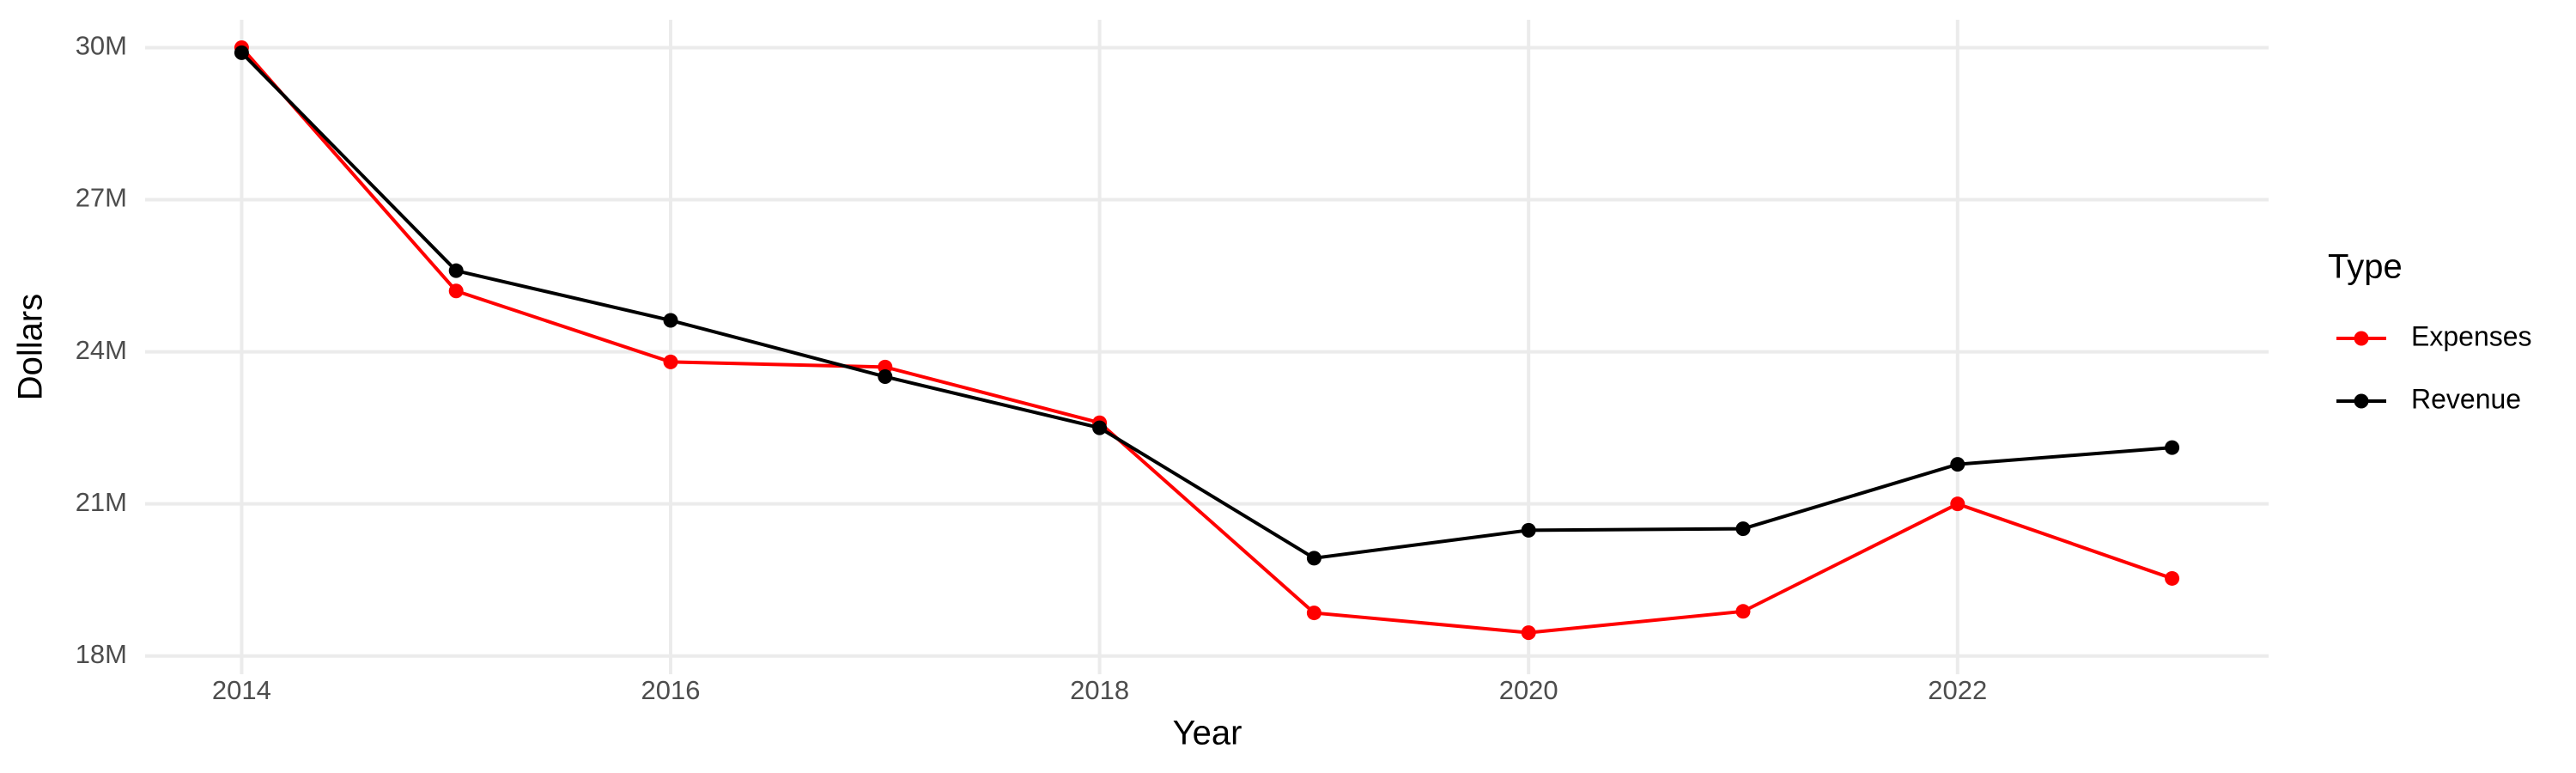 The width and height of the screenshot is (2576, 773). Describe the element at coordinates (2466, 398) in the screenshot. I see `legend-label: Revenue` at that location.